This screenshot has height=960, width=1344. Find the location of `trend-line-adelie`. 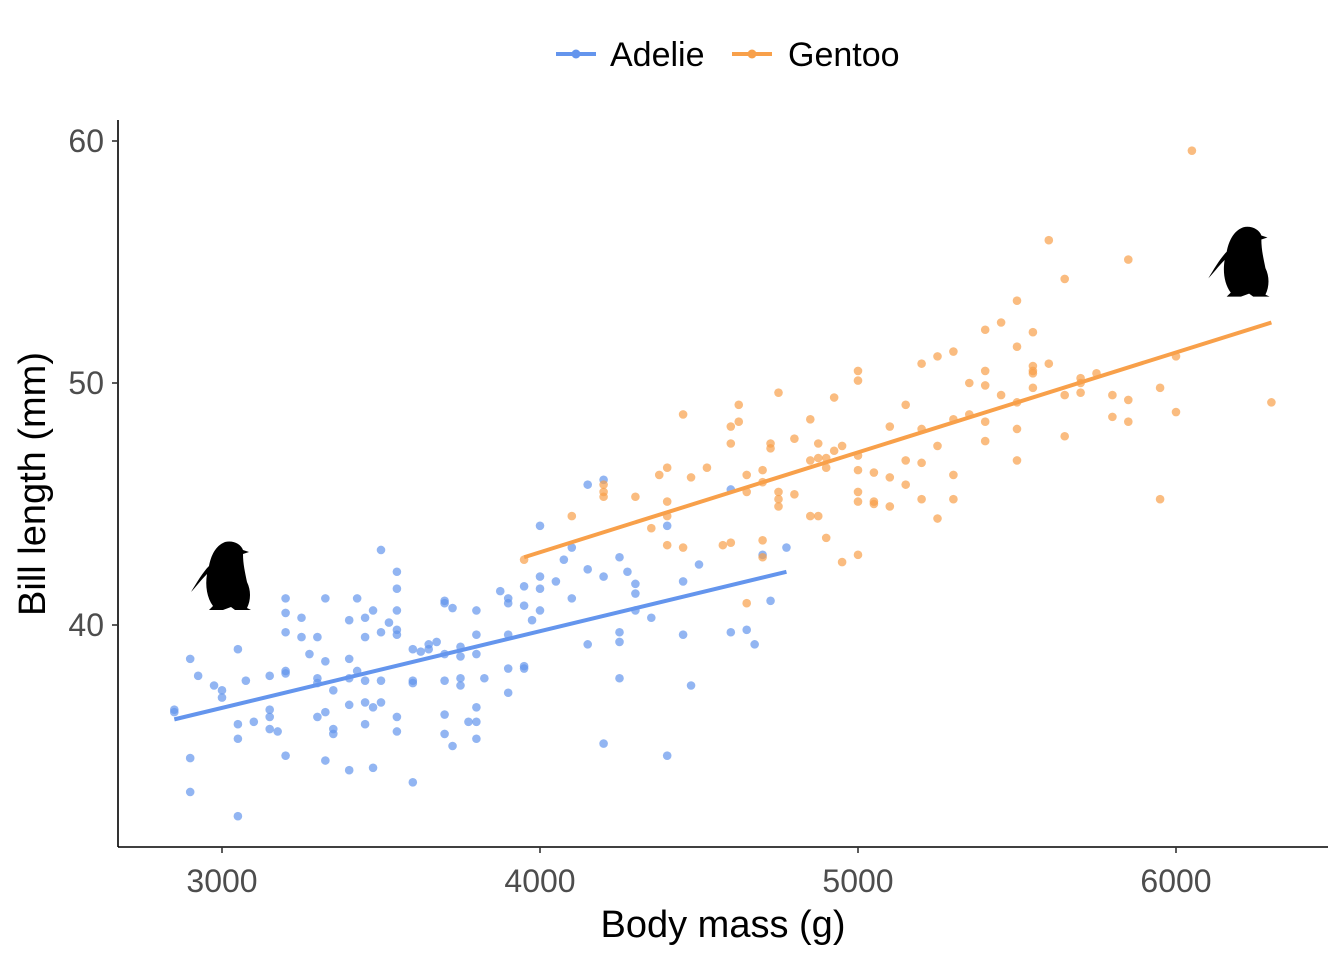

trend-line-adelie is located at coordinates (480, 645).